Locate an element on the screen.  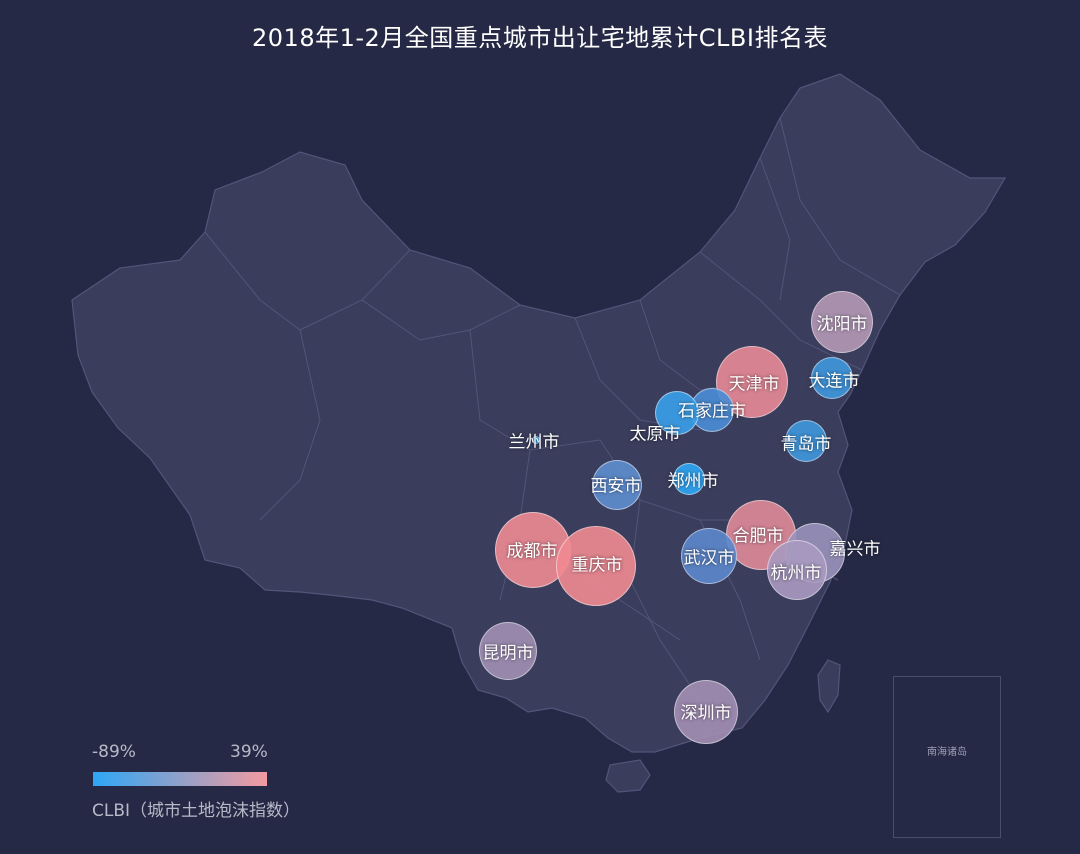
taiwan-island-shape is located at coordinates (829, 686).